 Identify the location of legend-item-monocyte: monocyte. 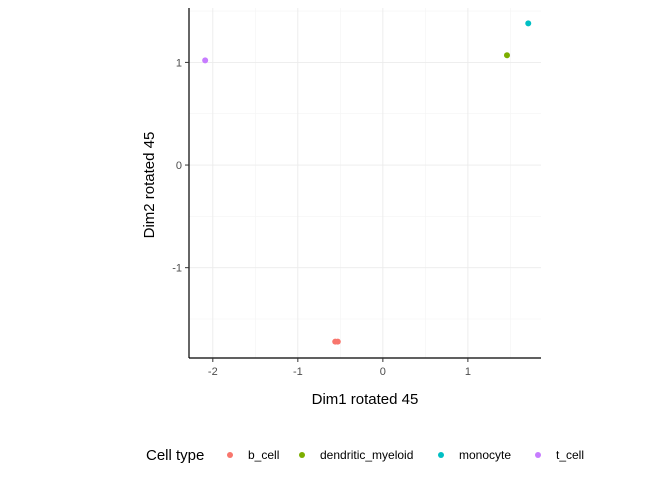
(474, 455).